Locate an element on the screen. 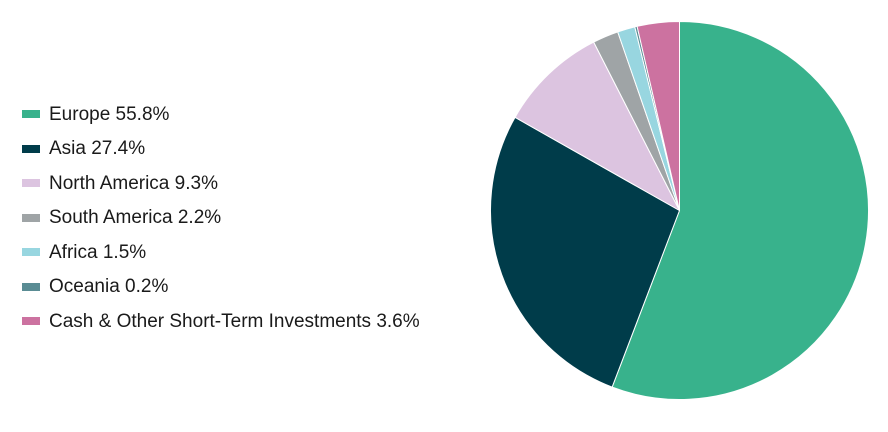 The image size is (888, 432). legend-item: Europe 55.8% is located at coordinates (221, 114).